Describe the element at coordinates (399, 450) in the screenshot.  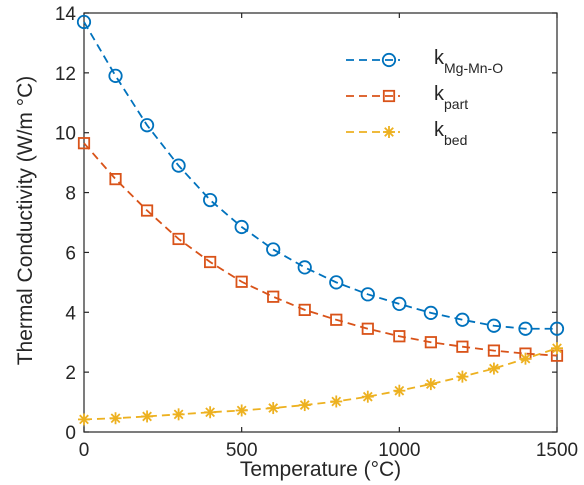
I see `x-tick-label: 1000` at that location.